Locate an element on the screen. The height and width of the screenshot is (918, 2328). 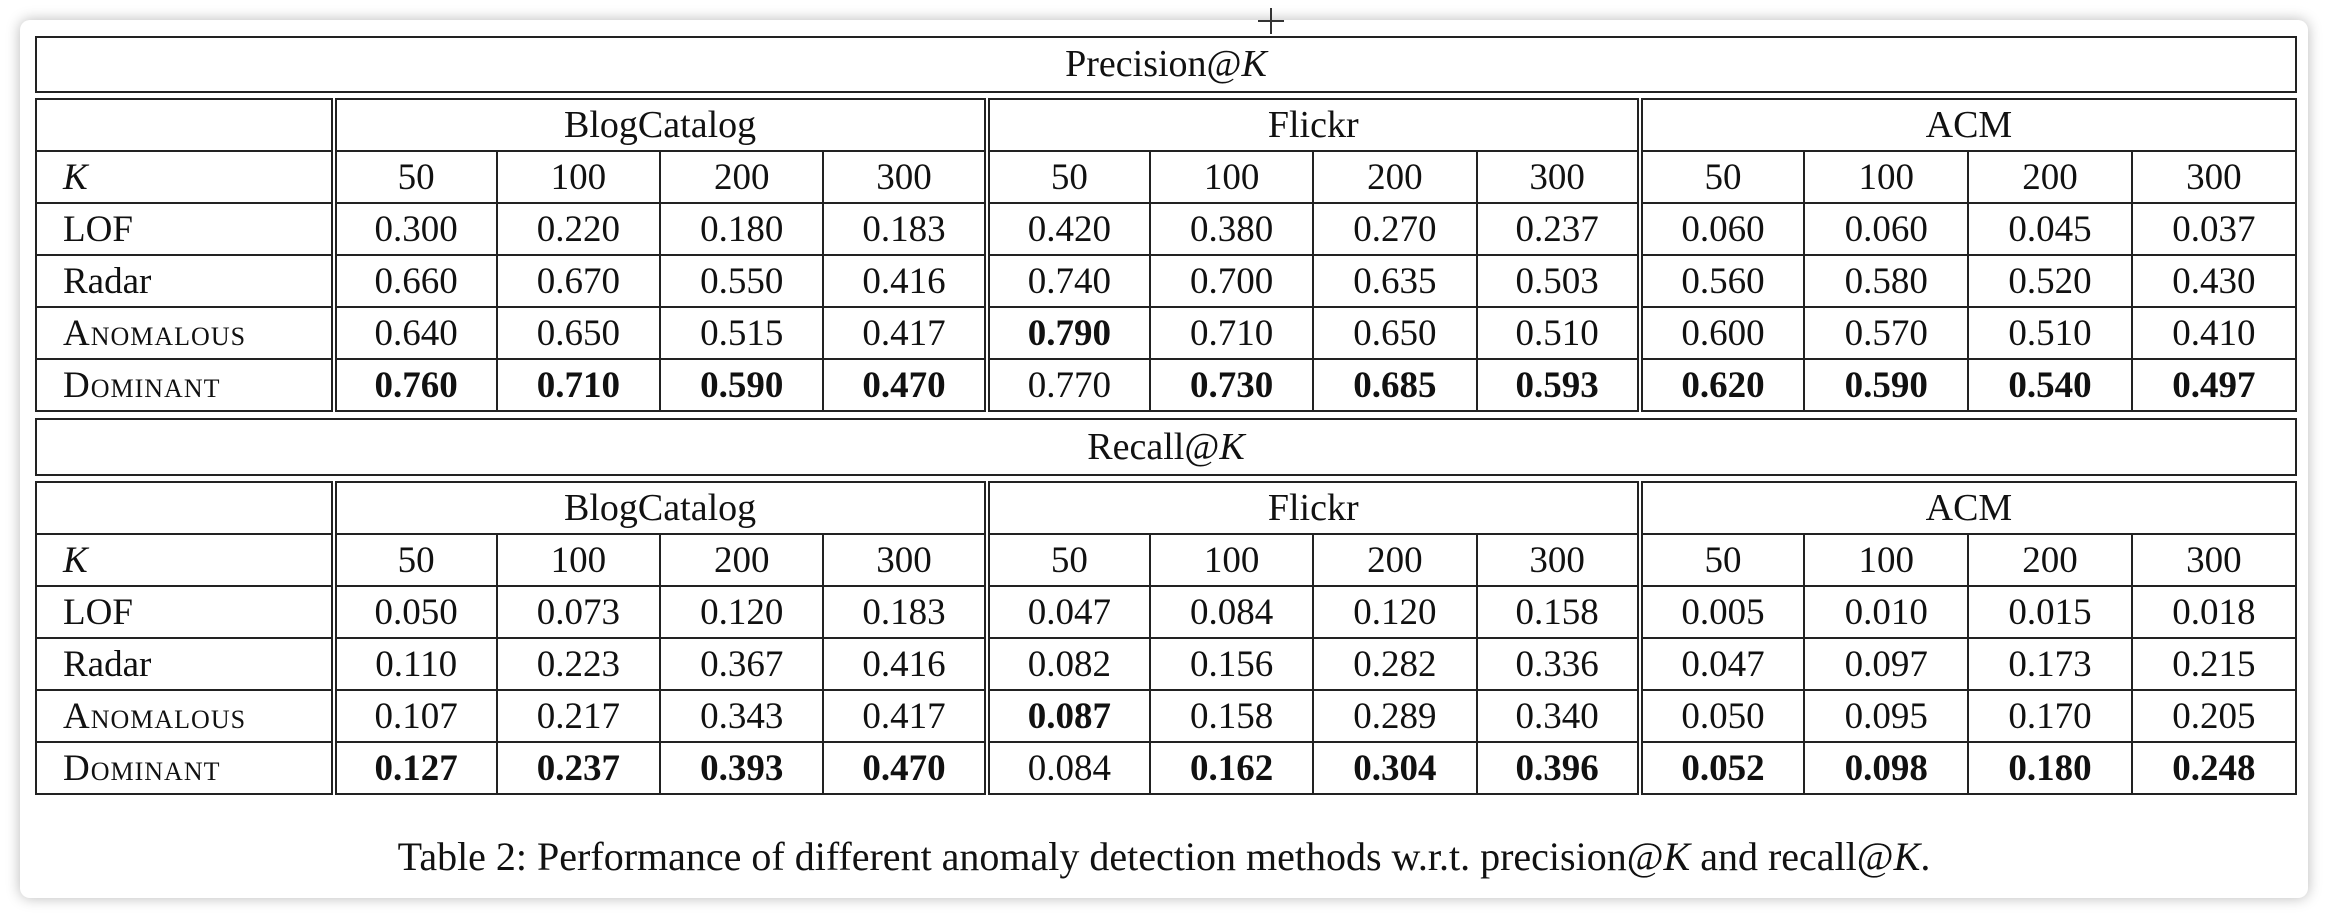
score-cell: 0.050 is located at coordinates (415, 612).